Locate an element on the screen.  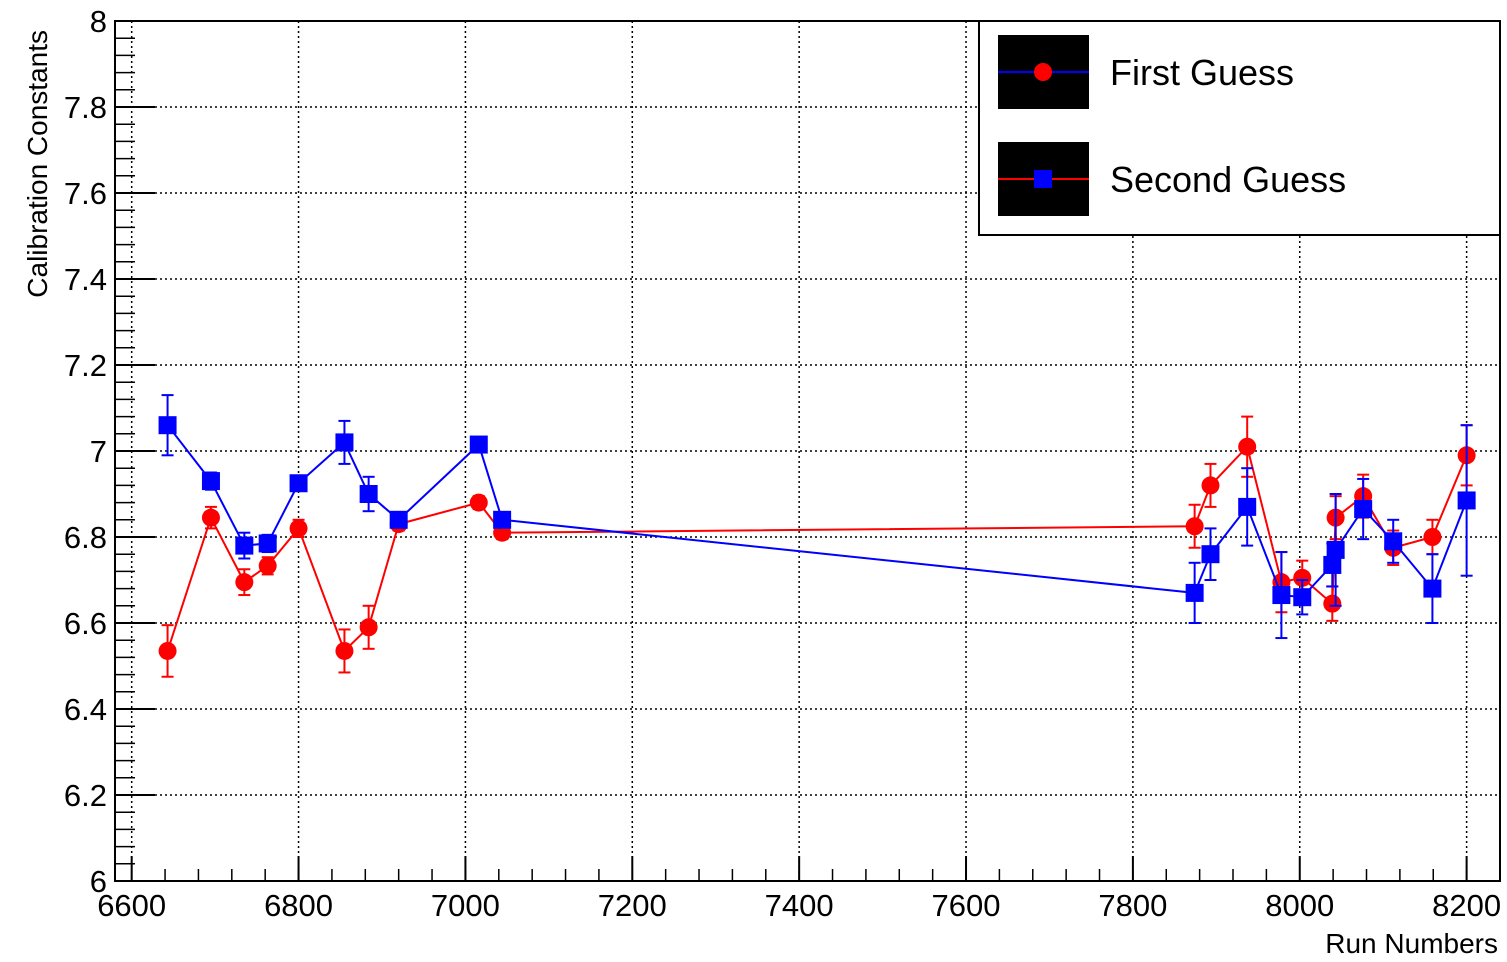
y-tick-label: 6.8 is located at coordinates (85, 537).